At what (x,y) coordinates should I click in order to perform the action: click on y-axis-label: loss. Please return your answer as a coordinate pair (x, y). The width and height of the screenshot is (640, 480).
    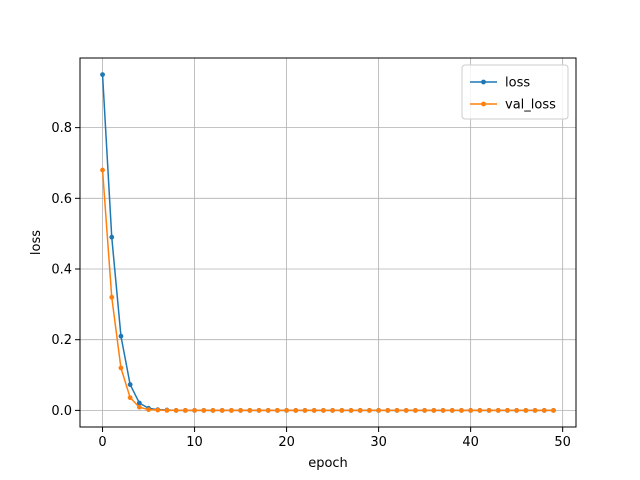
    Looking at the image, I should click on (36, 242).